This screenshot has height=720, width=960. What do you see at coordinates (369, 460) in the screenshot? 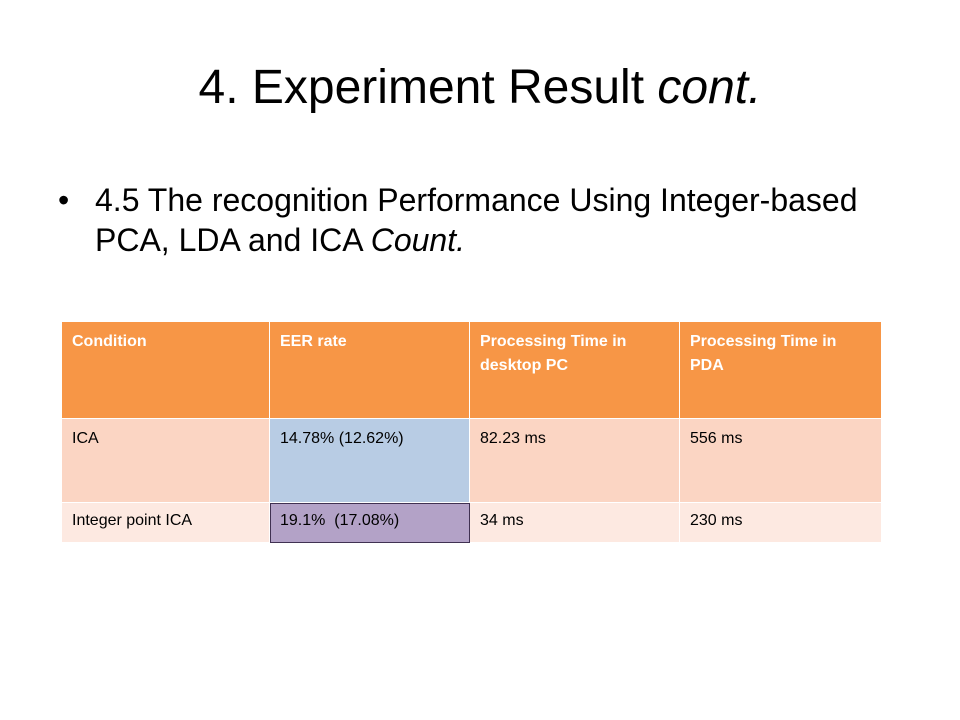
I see `cell-eer-rate: 14.78% (12.62%)` at bounding box center [369, 460].